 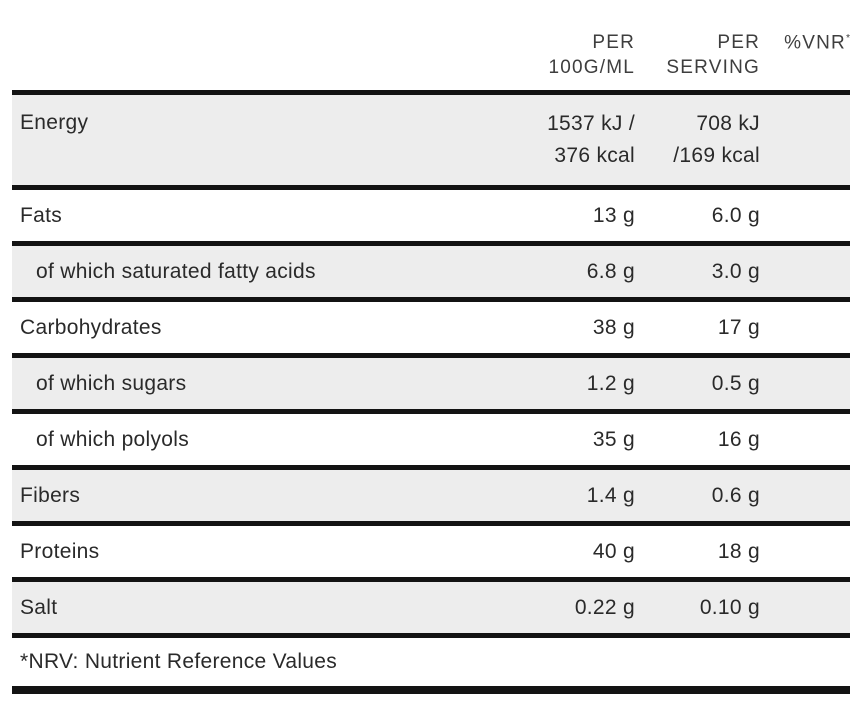 What do you see at coordinates (613, 439) in the screenshot?
I see `per-100g-value: 35 g` at bounding box center [613, 439].